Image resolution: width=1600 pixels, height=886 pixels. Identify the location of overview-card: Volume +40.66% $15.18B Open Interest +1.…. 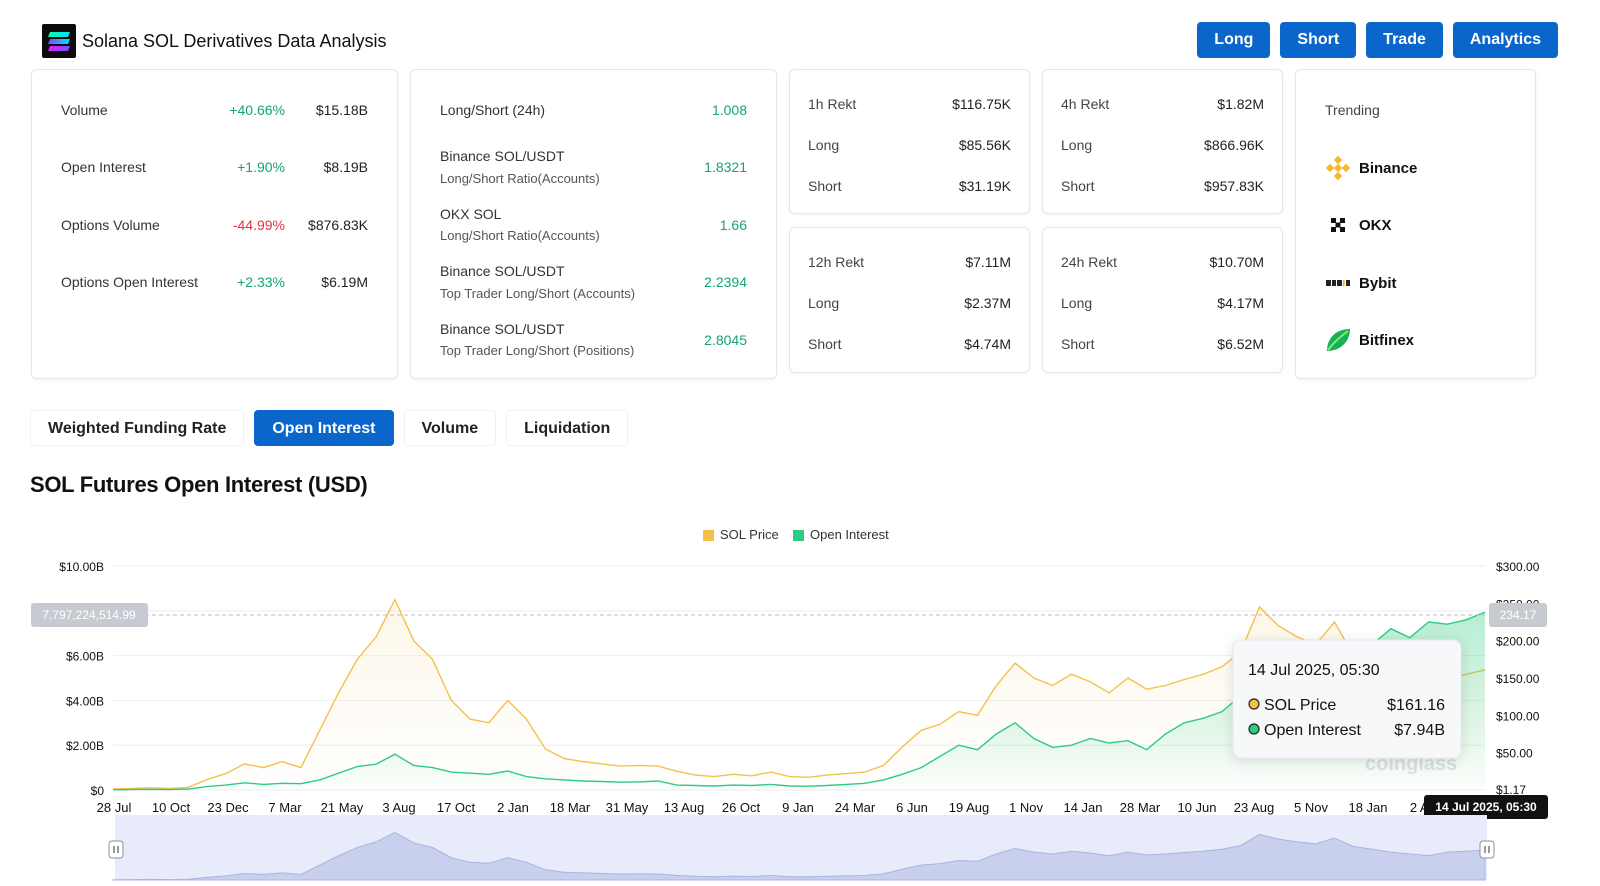
(214, 224).